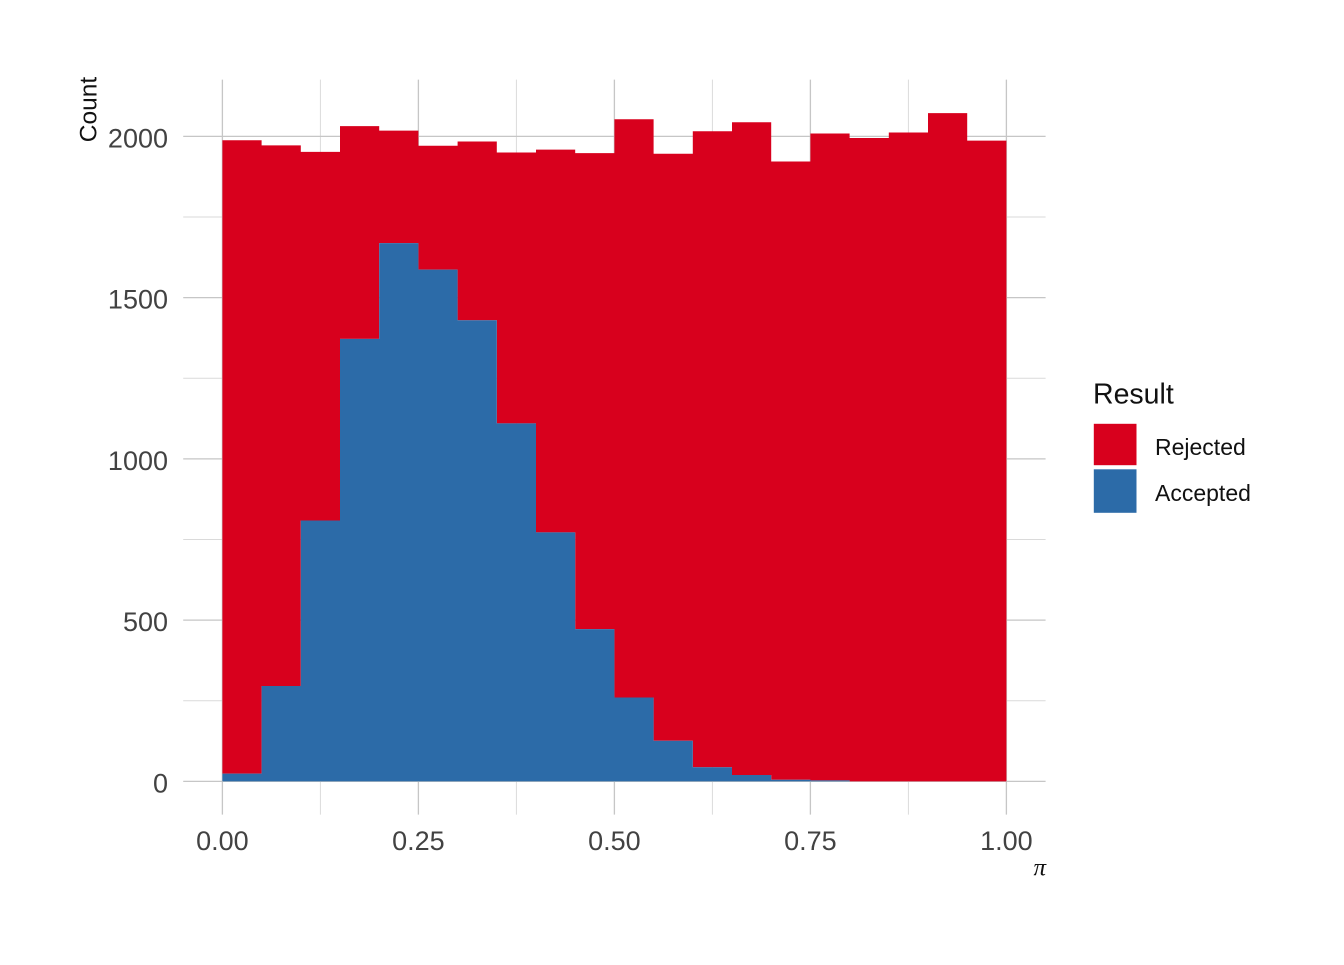  Describe the element at coordinates (160, 783) in the screenshot. I see `svg-text: 0` at that location.